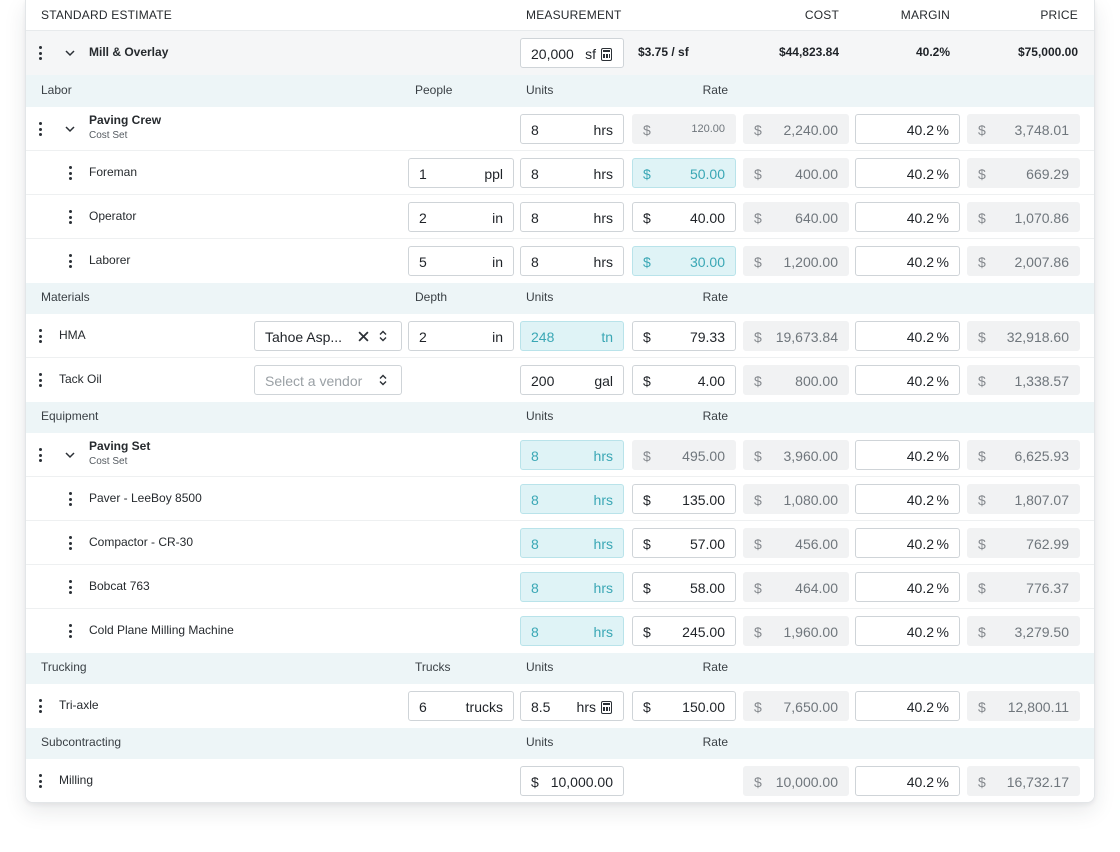 The width and height of the screenshot is (1120, 852). I want to click on rate-input: $50.00, so click(684, 173).